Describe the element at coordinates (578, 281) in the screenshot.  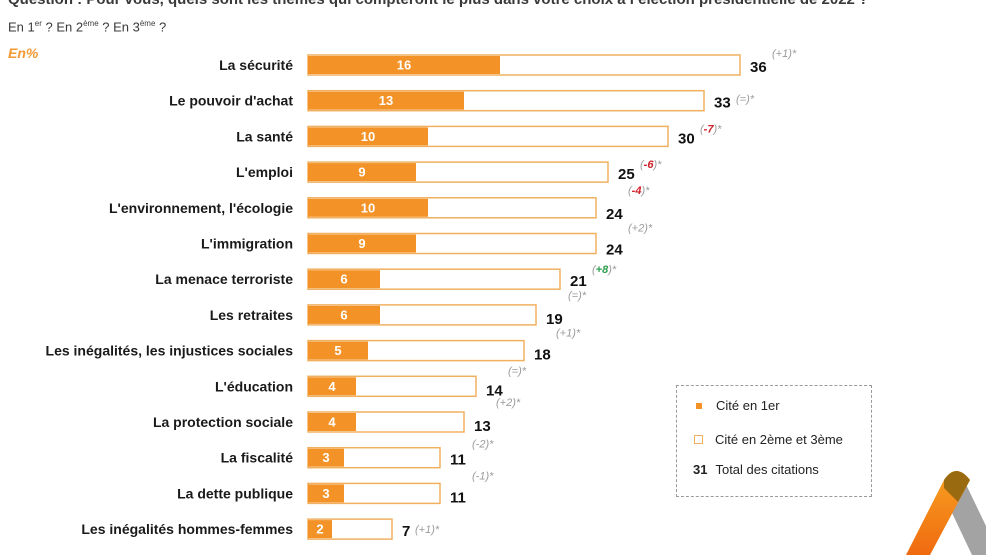
I see `total-value-label: 21` at that location.